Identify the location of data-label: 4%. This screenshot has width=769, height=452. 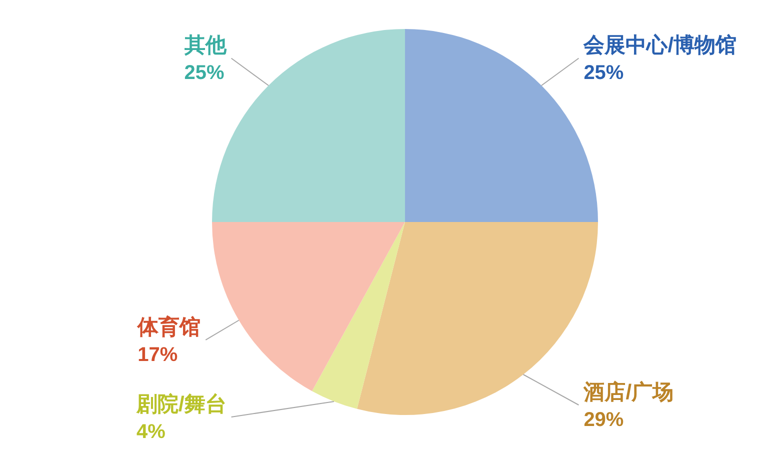
(151, 432).